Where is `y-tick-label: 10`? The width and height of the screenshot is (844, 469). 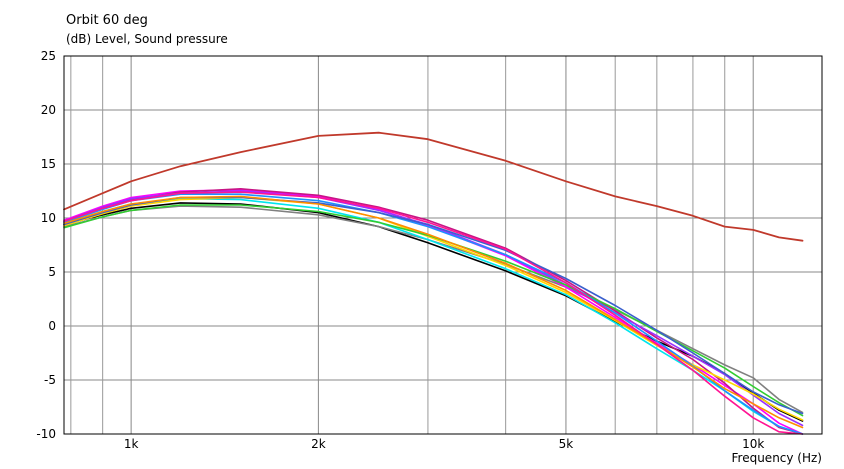
y-tick-label: 10 is located at coordinates (48, 218).